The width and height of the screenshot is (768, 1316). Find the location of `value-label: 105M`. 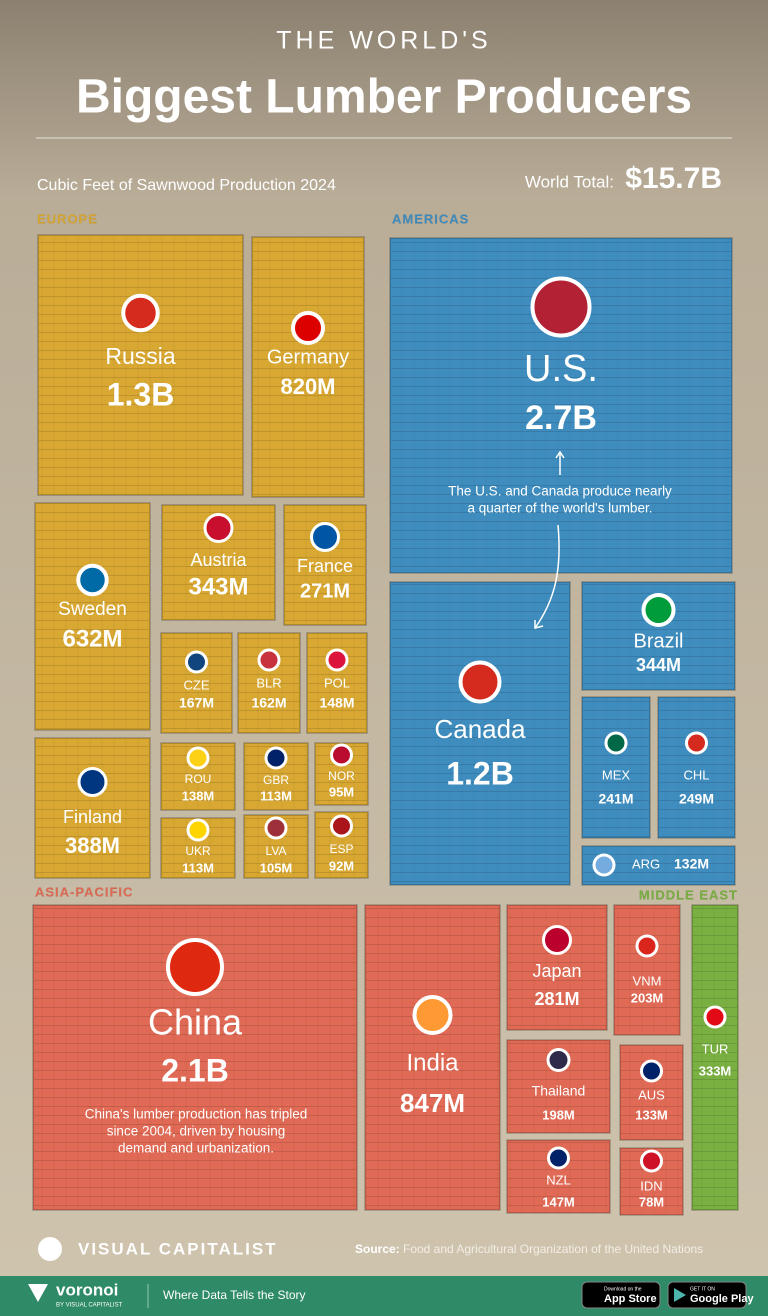

value-label: 105M is located at coordinates (276, 867).